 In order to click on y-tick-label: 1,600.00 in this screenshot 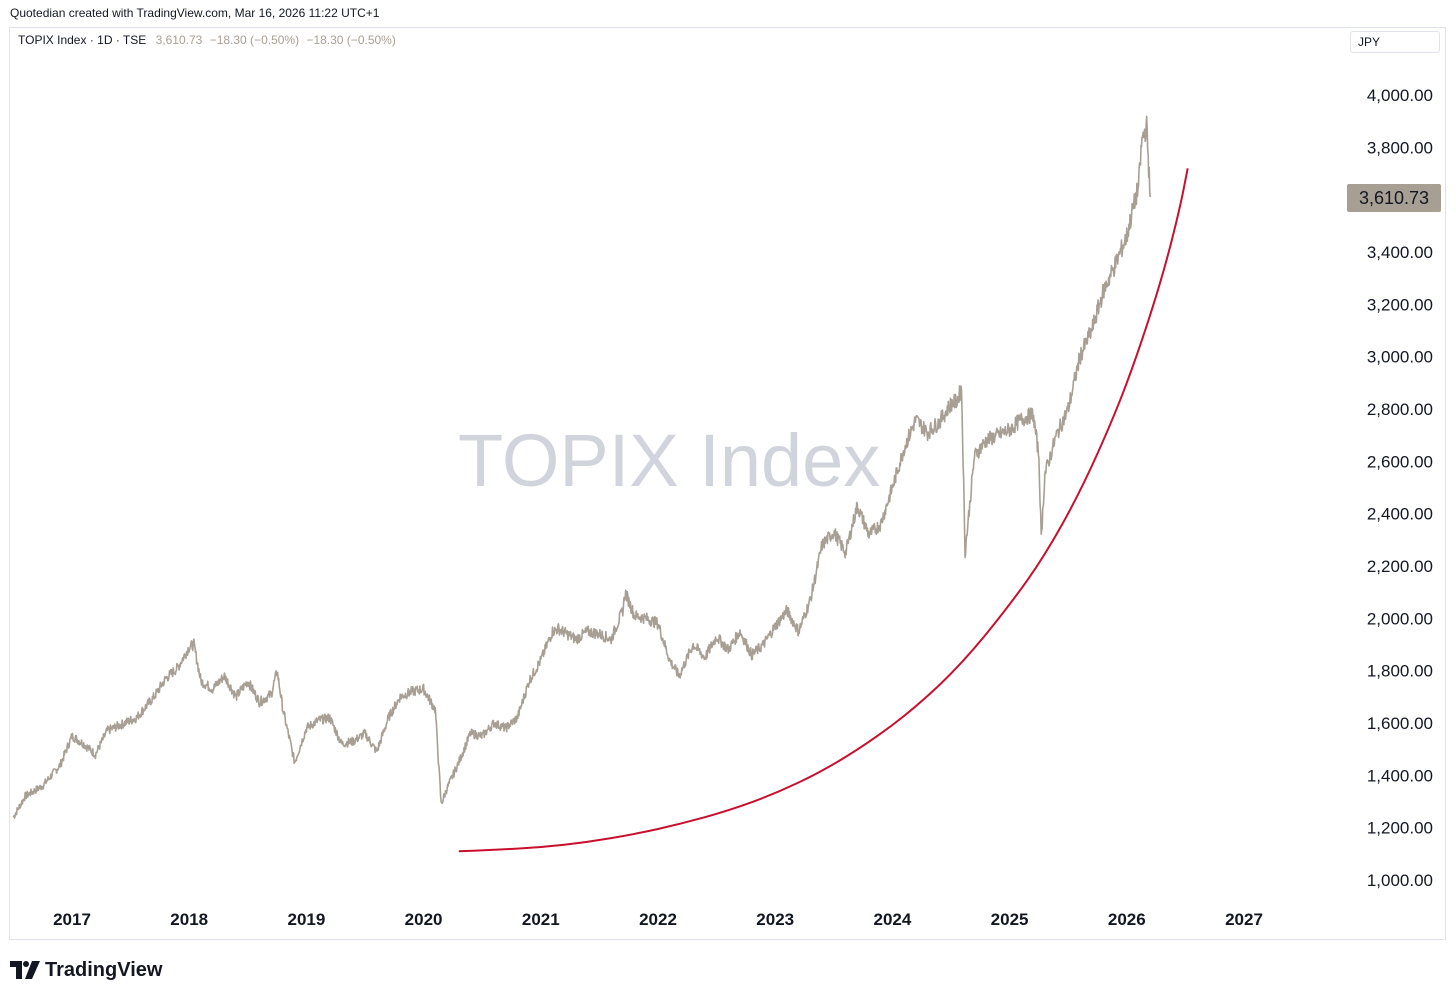, I will do `click(1400, 723)`.